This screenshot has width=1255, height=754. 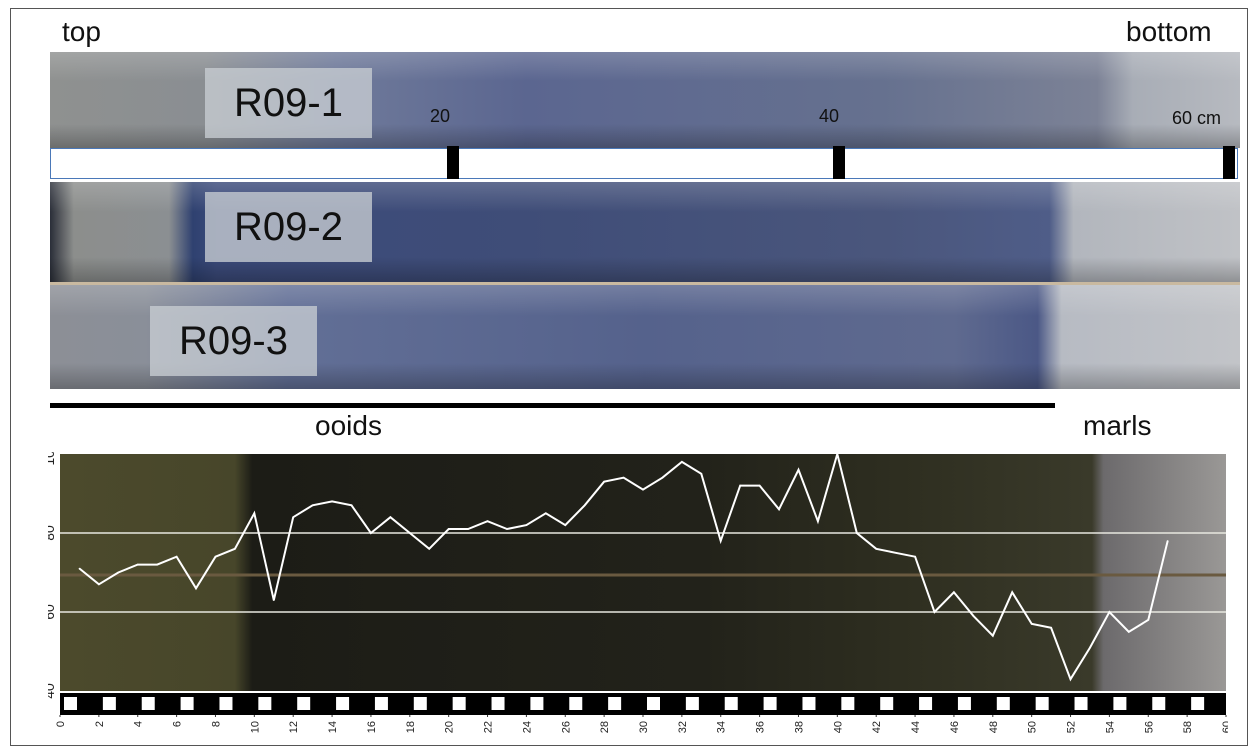 I want to click on label-bottom: bottom, so click(x=1169, y=31).